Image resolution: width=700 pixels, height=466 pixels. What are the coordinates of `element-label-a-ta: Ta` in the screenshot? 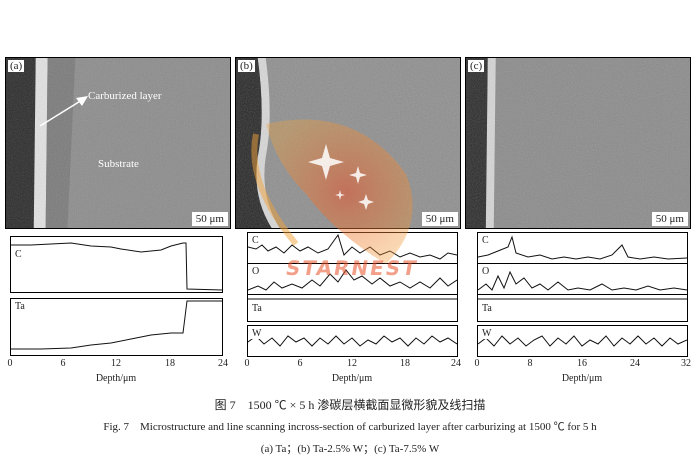 It's located at (20, 306).